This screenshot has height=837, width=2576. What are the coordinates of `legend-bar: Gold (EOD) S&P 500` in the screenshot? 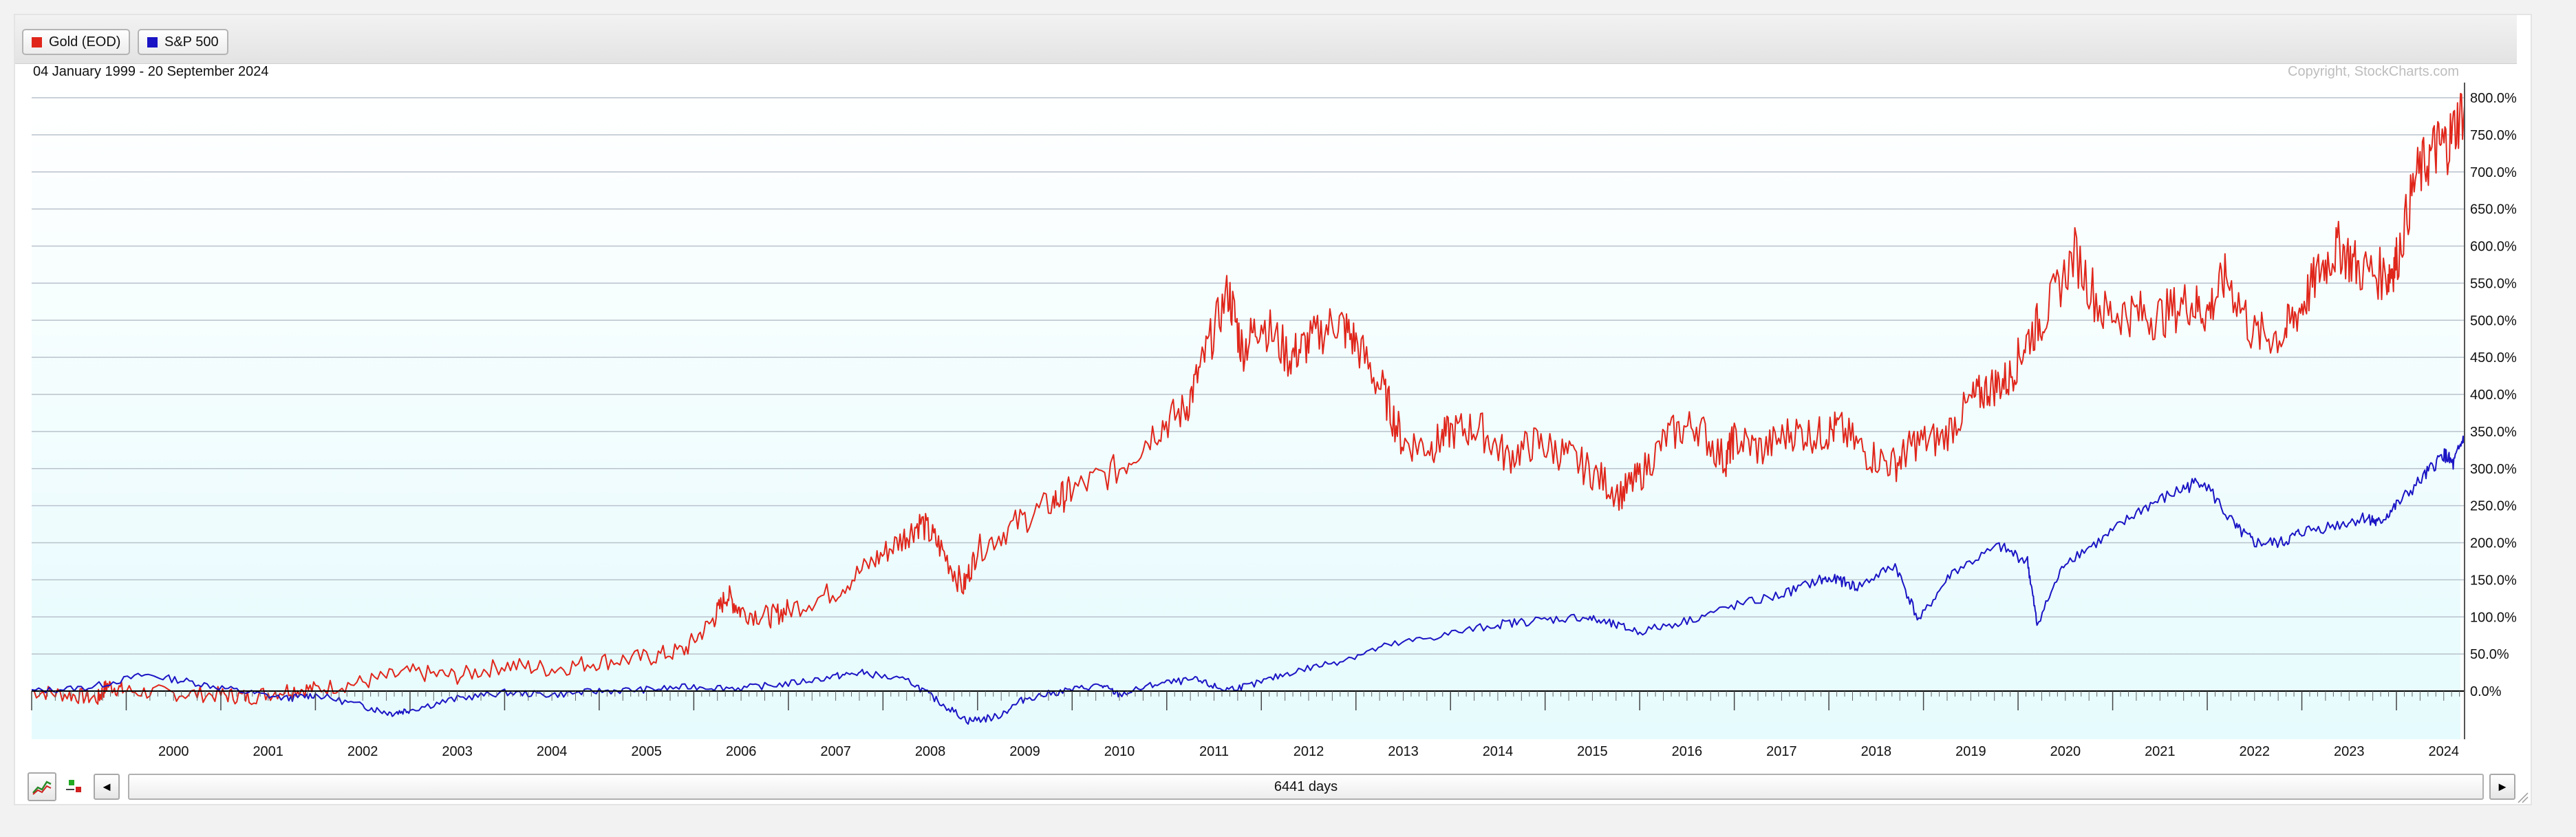 It's located at (1266, 39).